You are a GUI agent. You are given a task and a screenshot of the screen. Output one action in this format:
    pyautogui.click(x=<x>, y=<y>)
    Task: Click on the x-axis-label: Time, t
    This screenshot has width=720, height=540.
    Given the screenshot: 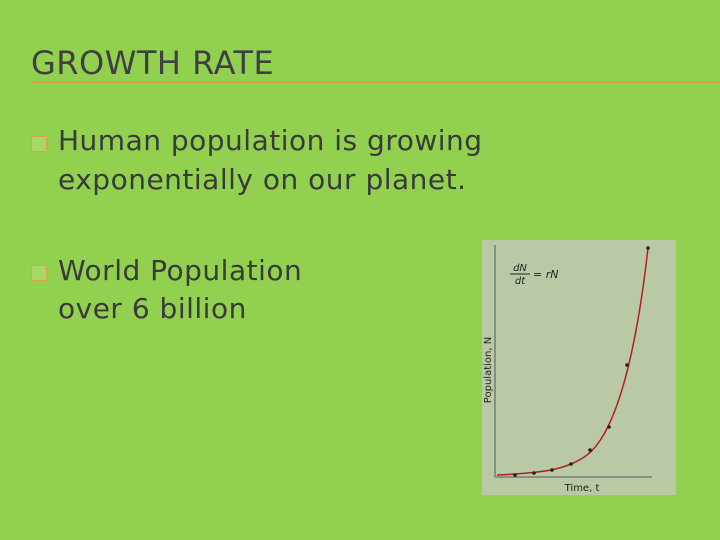 What is the action you would take?
    pyautogui.click(x=582, y=488)
    